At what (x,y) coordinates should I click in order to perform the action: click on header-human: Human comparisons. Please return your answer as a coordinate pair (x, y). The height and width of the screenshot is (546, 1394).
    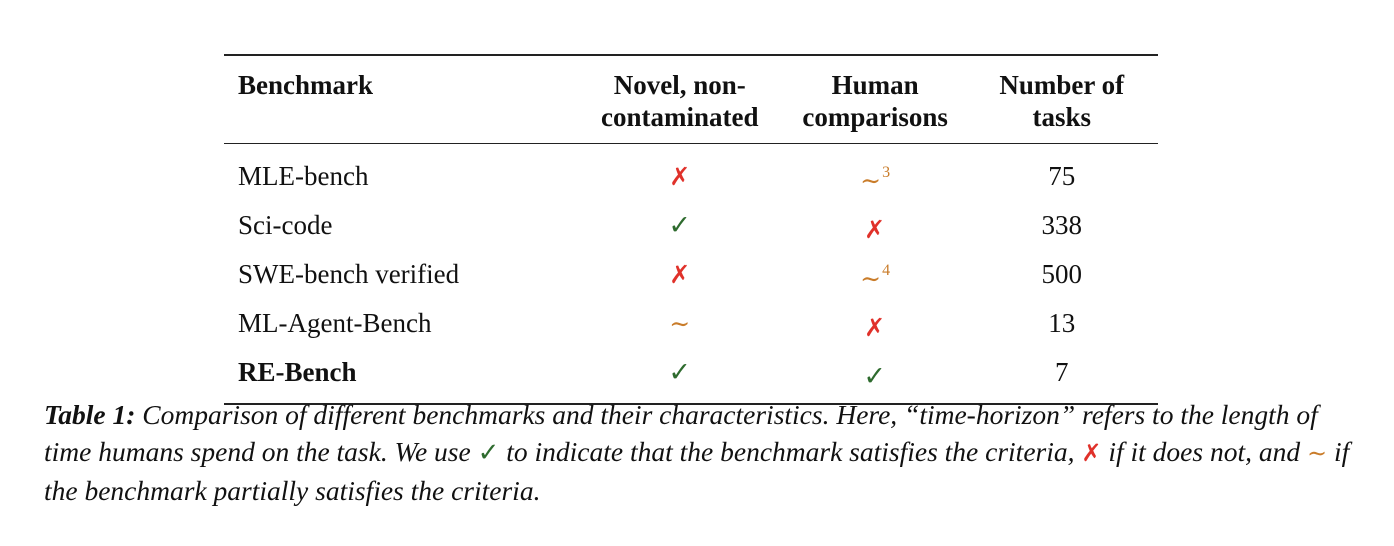
    Looking at the image, I should click on (875, 99).